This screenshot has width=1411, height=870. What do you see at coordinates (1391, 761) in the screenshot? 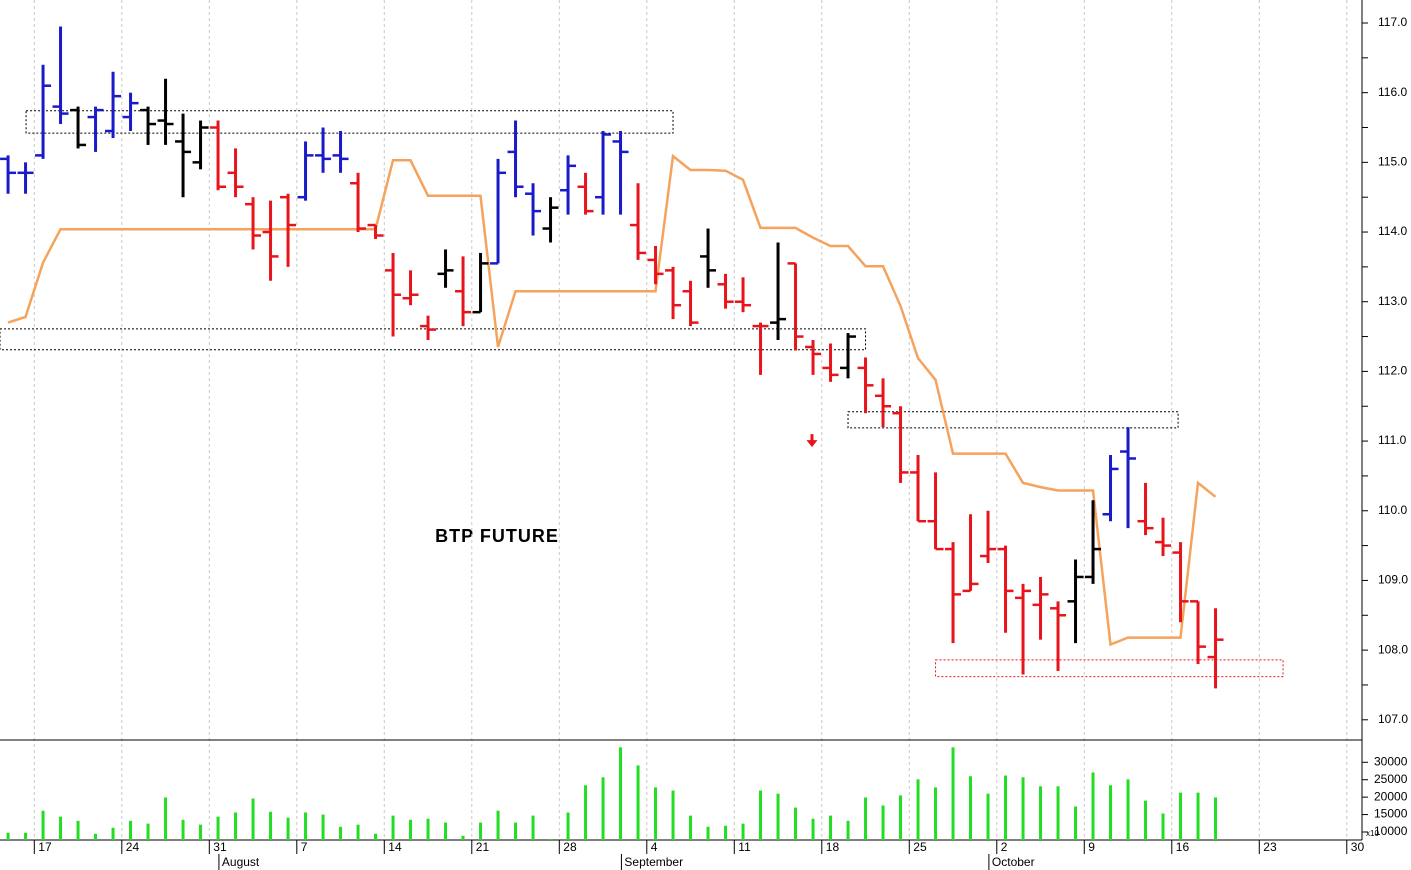
I see `y2-tick-label: 30000` at bounding box center [1391, 761].